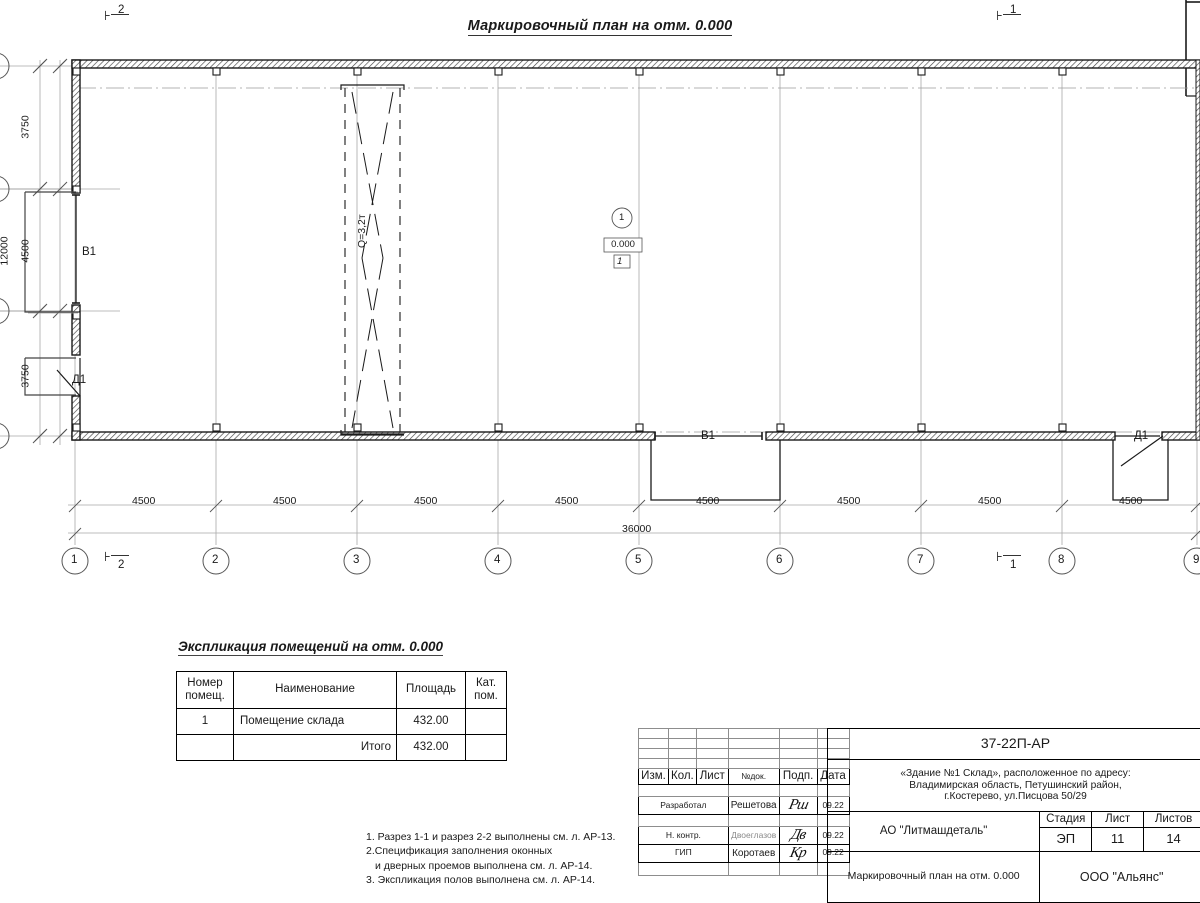 Image resolution: width=1200 pixels, height=903 pixels. Describe the element at coordinates (989, 501) in the screenshot. I see `bottom-dim-7: 4500` at that location.